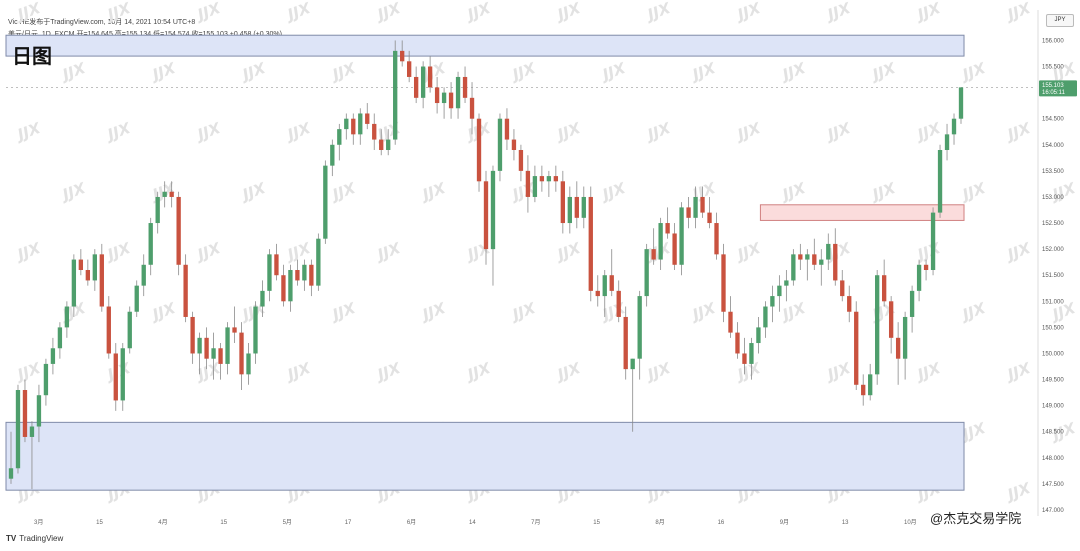 The width and height of the screenshot is (1080, 551). What do you see at coordinates (1060, 20) in the screenshot?
I see `currency-label: JPY` at bounding box center [1060, 20].